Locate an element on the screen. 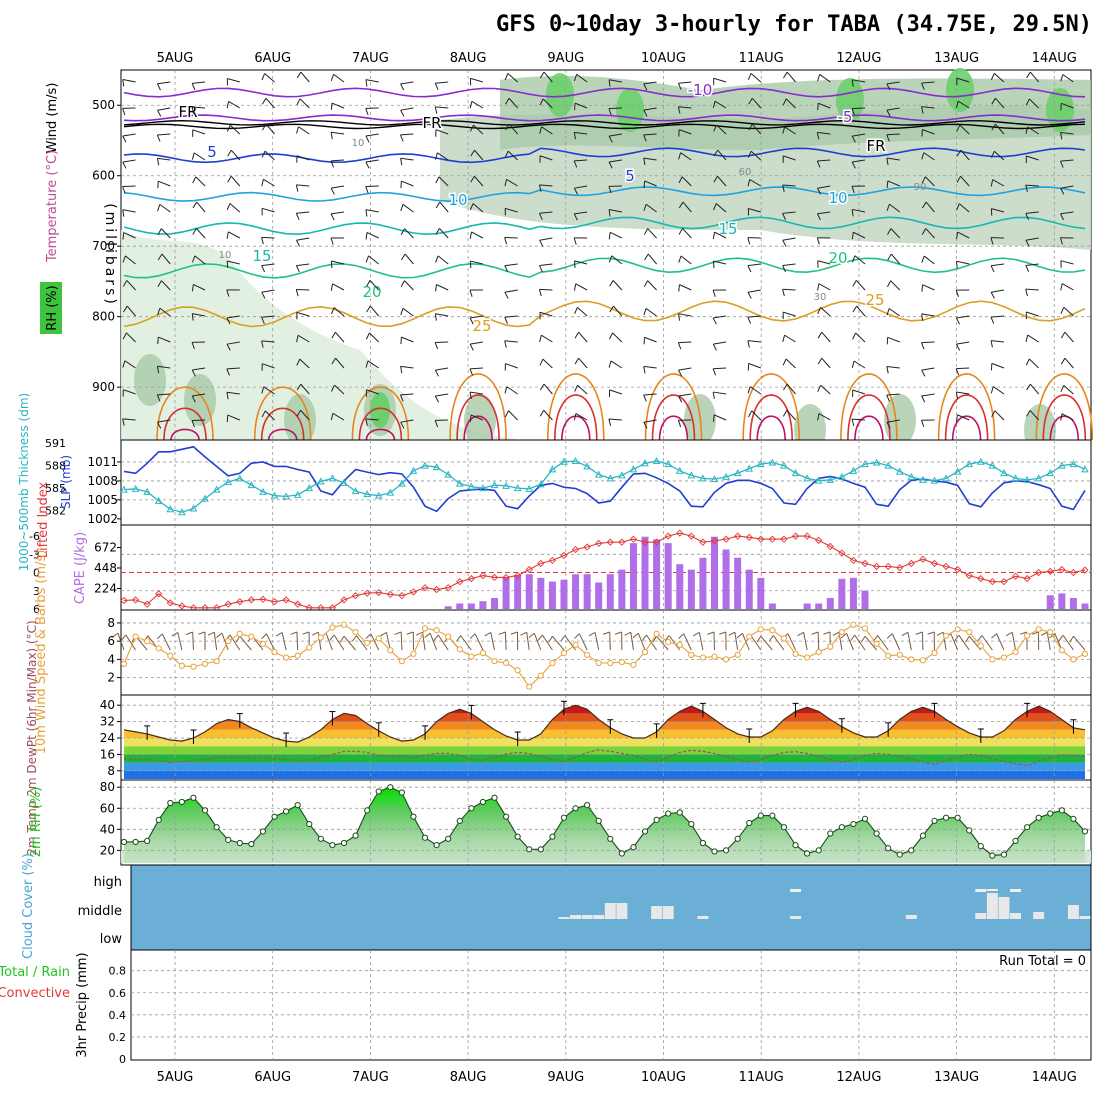 This screenshot has height=1100, width=1100. day-label-top: 6AUG is located at coordinates (272, 58).